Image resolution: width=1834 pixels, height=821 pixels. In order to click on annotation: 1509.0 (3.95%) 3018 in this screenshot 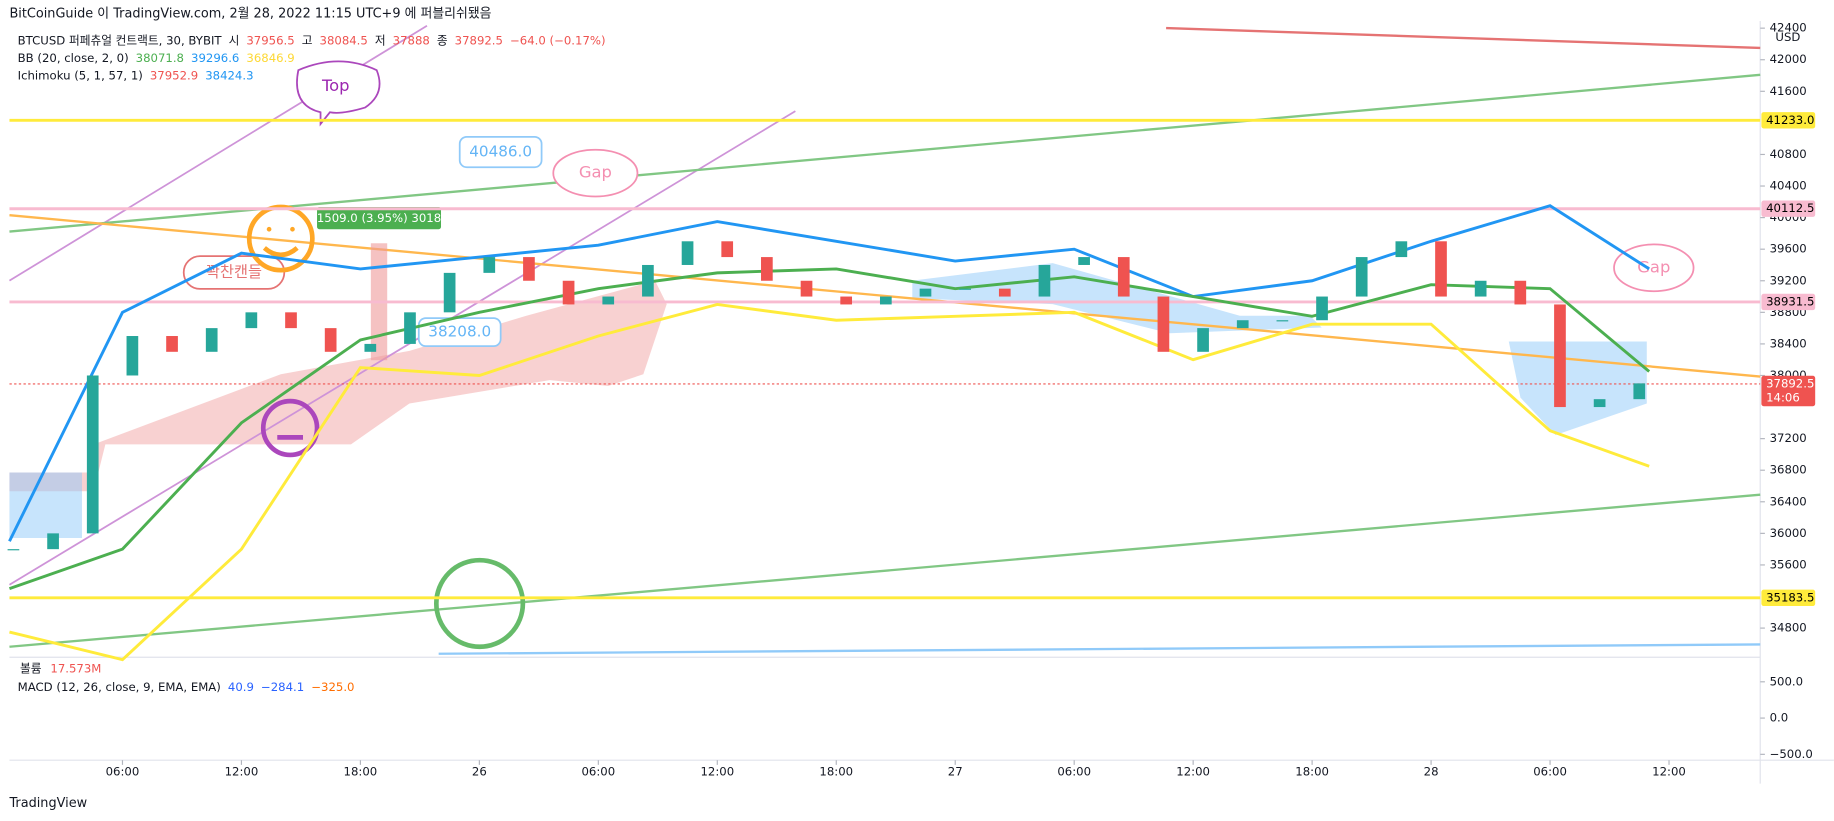, I will do `click(379, 218)`.